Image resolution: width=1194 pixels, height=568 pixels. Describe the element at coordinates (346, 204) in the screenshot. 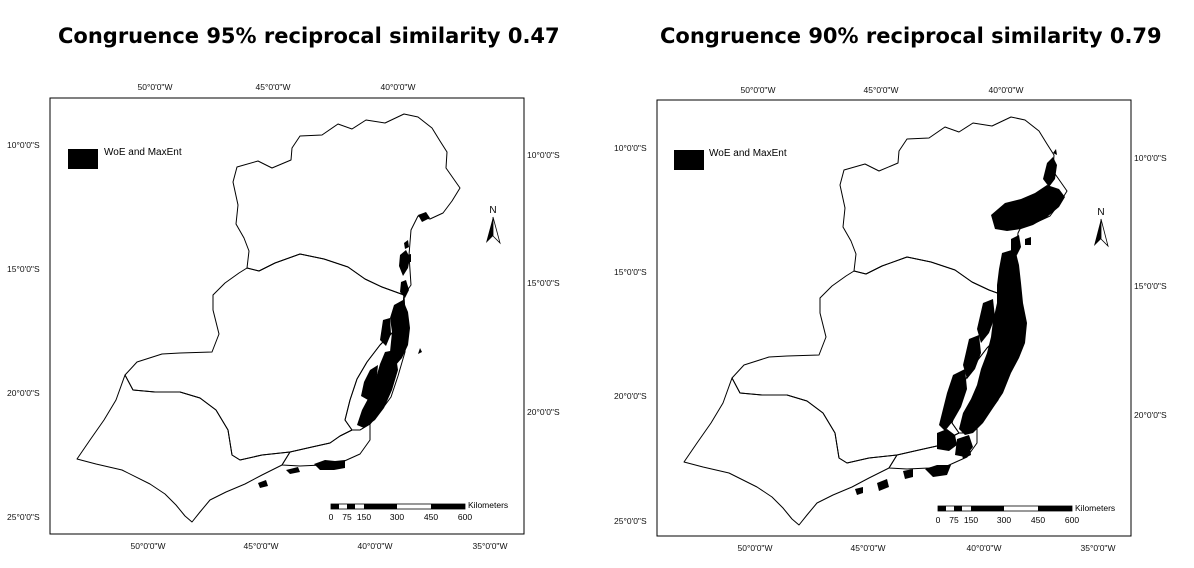

I see `bahia-outline` at that location.